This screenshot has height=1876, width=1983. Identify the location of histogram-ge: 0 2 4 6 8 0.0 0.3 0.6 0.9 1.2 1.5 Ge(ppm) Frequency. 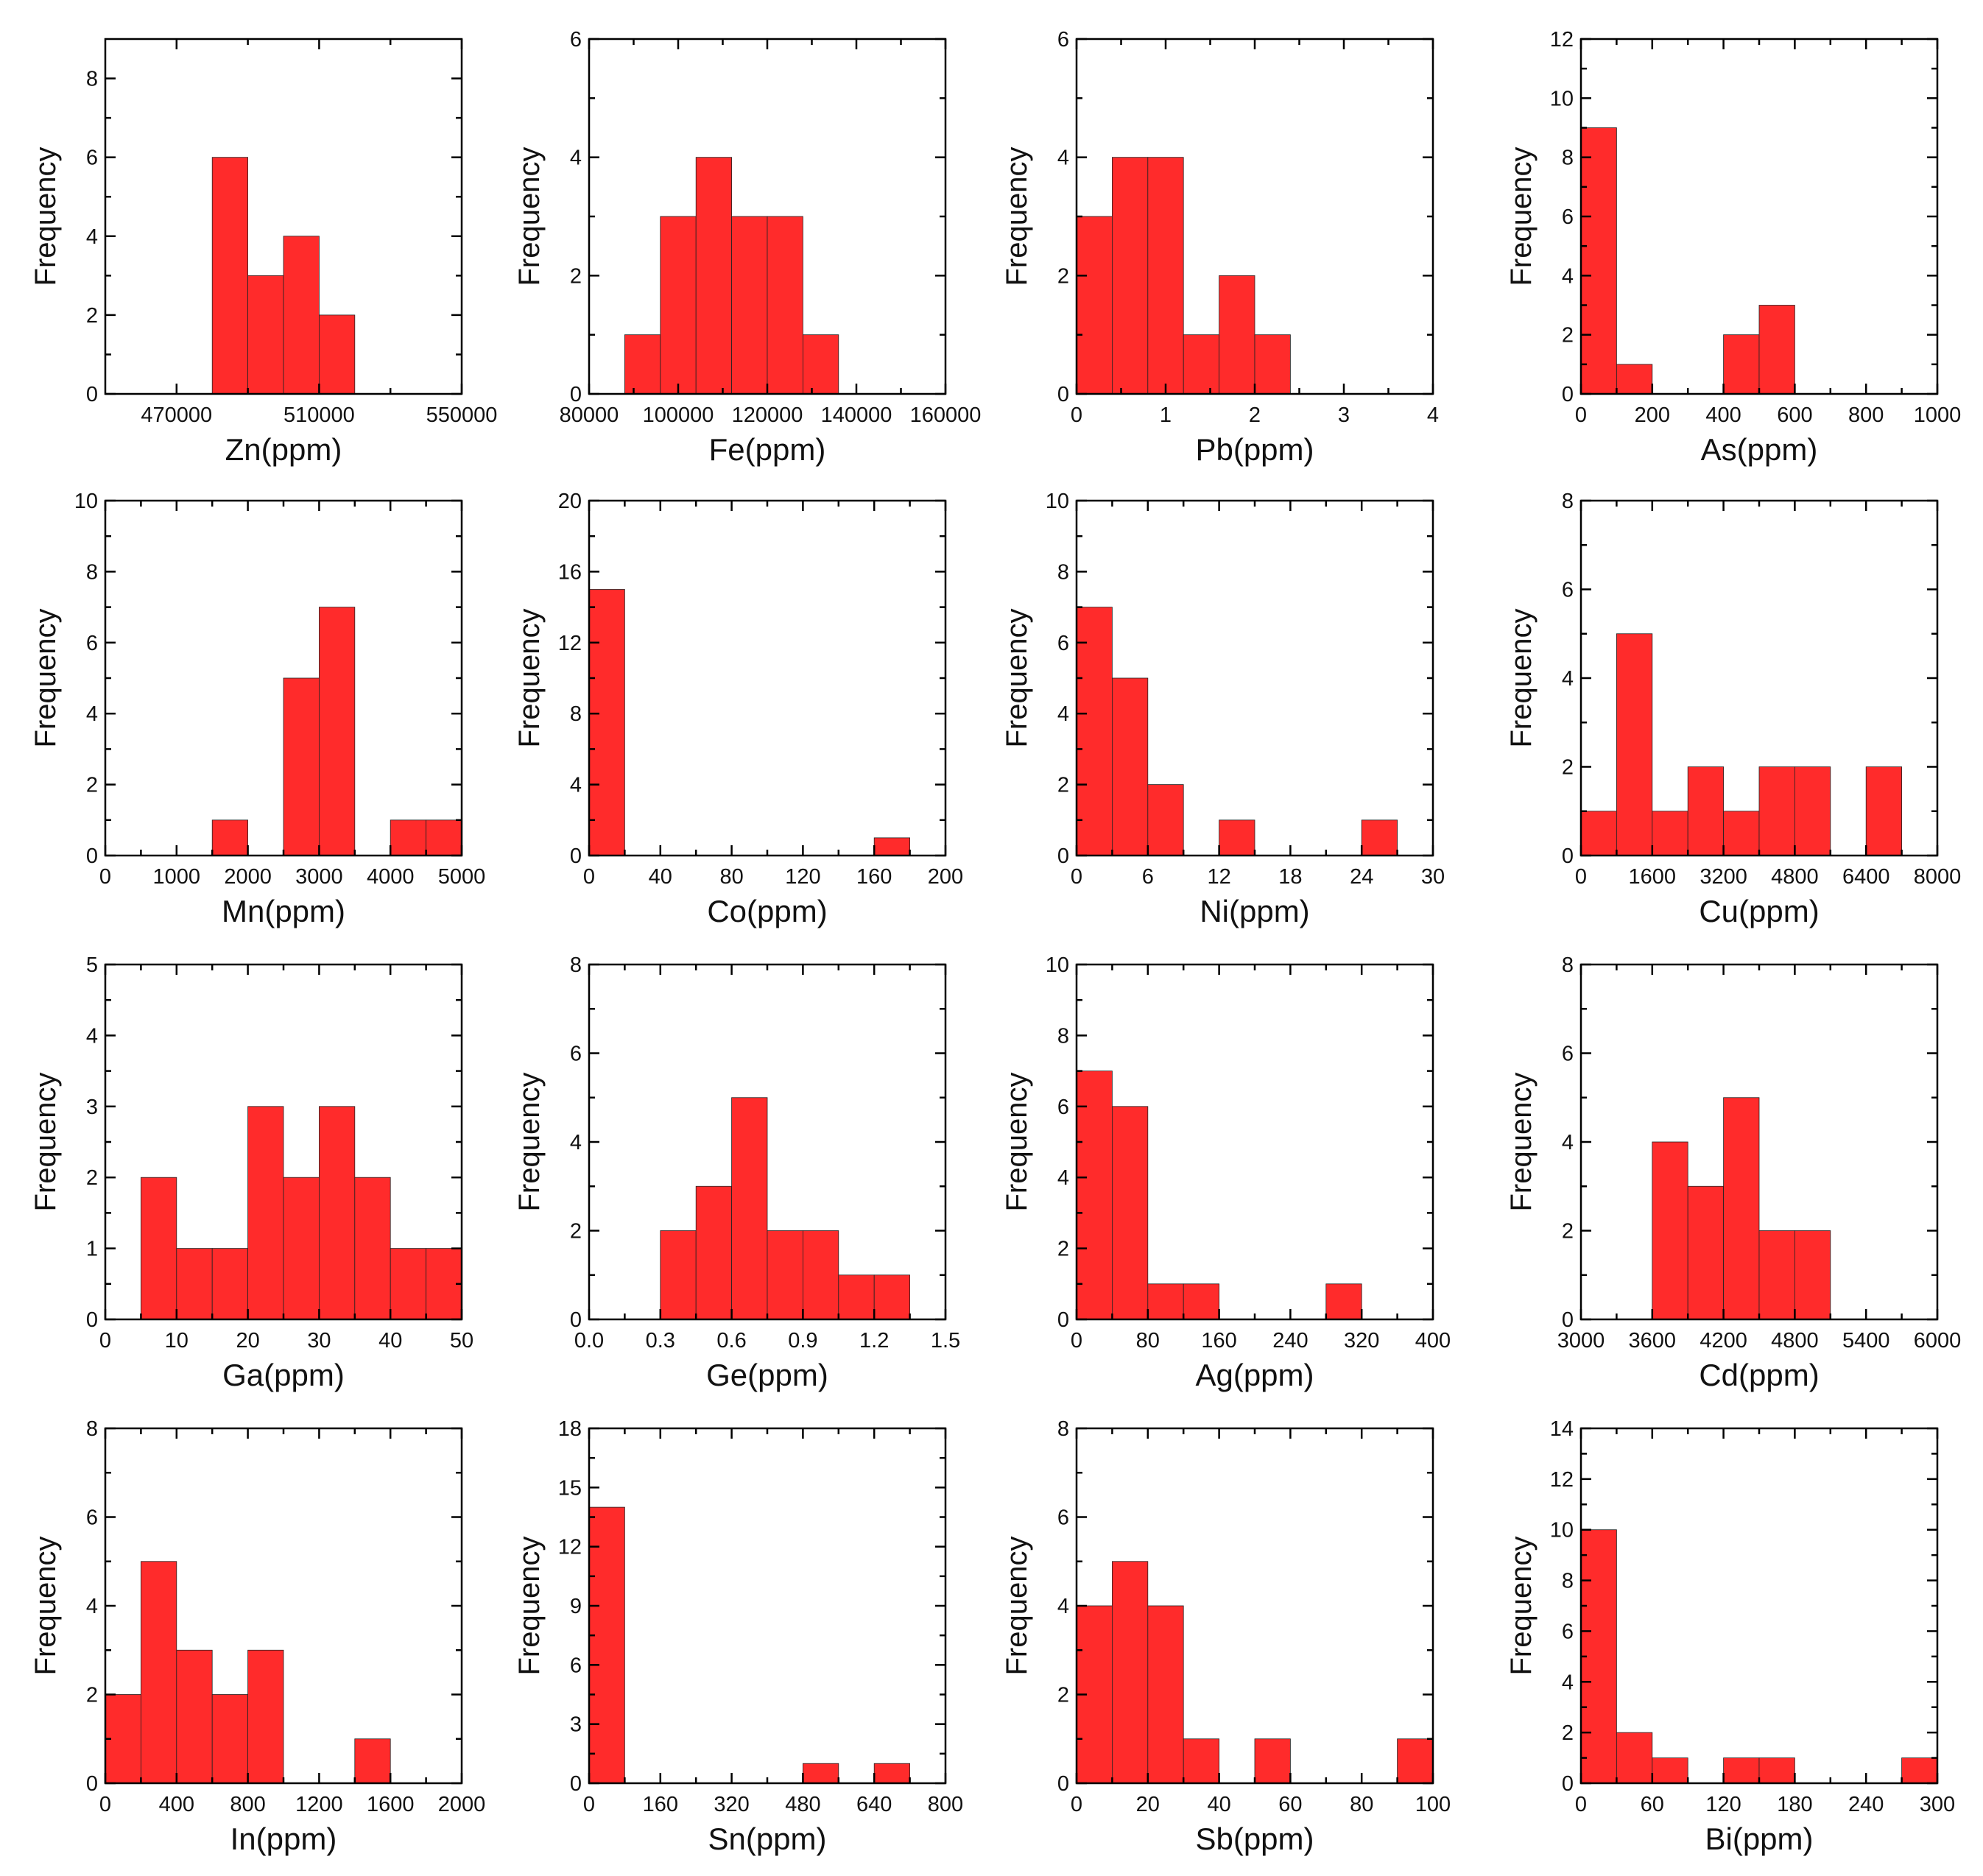
(736, 1172).